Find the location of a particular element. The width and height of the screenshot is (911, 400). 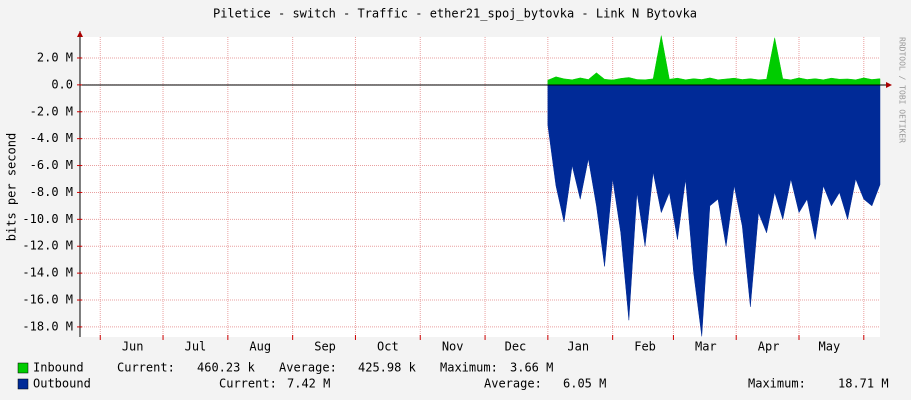

y-tick-label: 0.0 is located at coordinates (62, 84).